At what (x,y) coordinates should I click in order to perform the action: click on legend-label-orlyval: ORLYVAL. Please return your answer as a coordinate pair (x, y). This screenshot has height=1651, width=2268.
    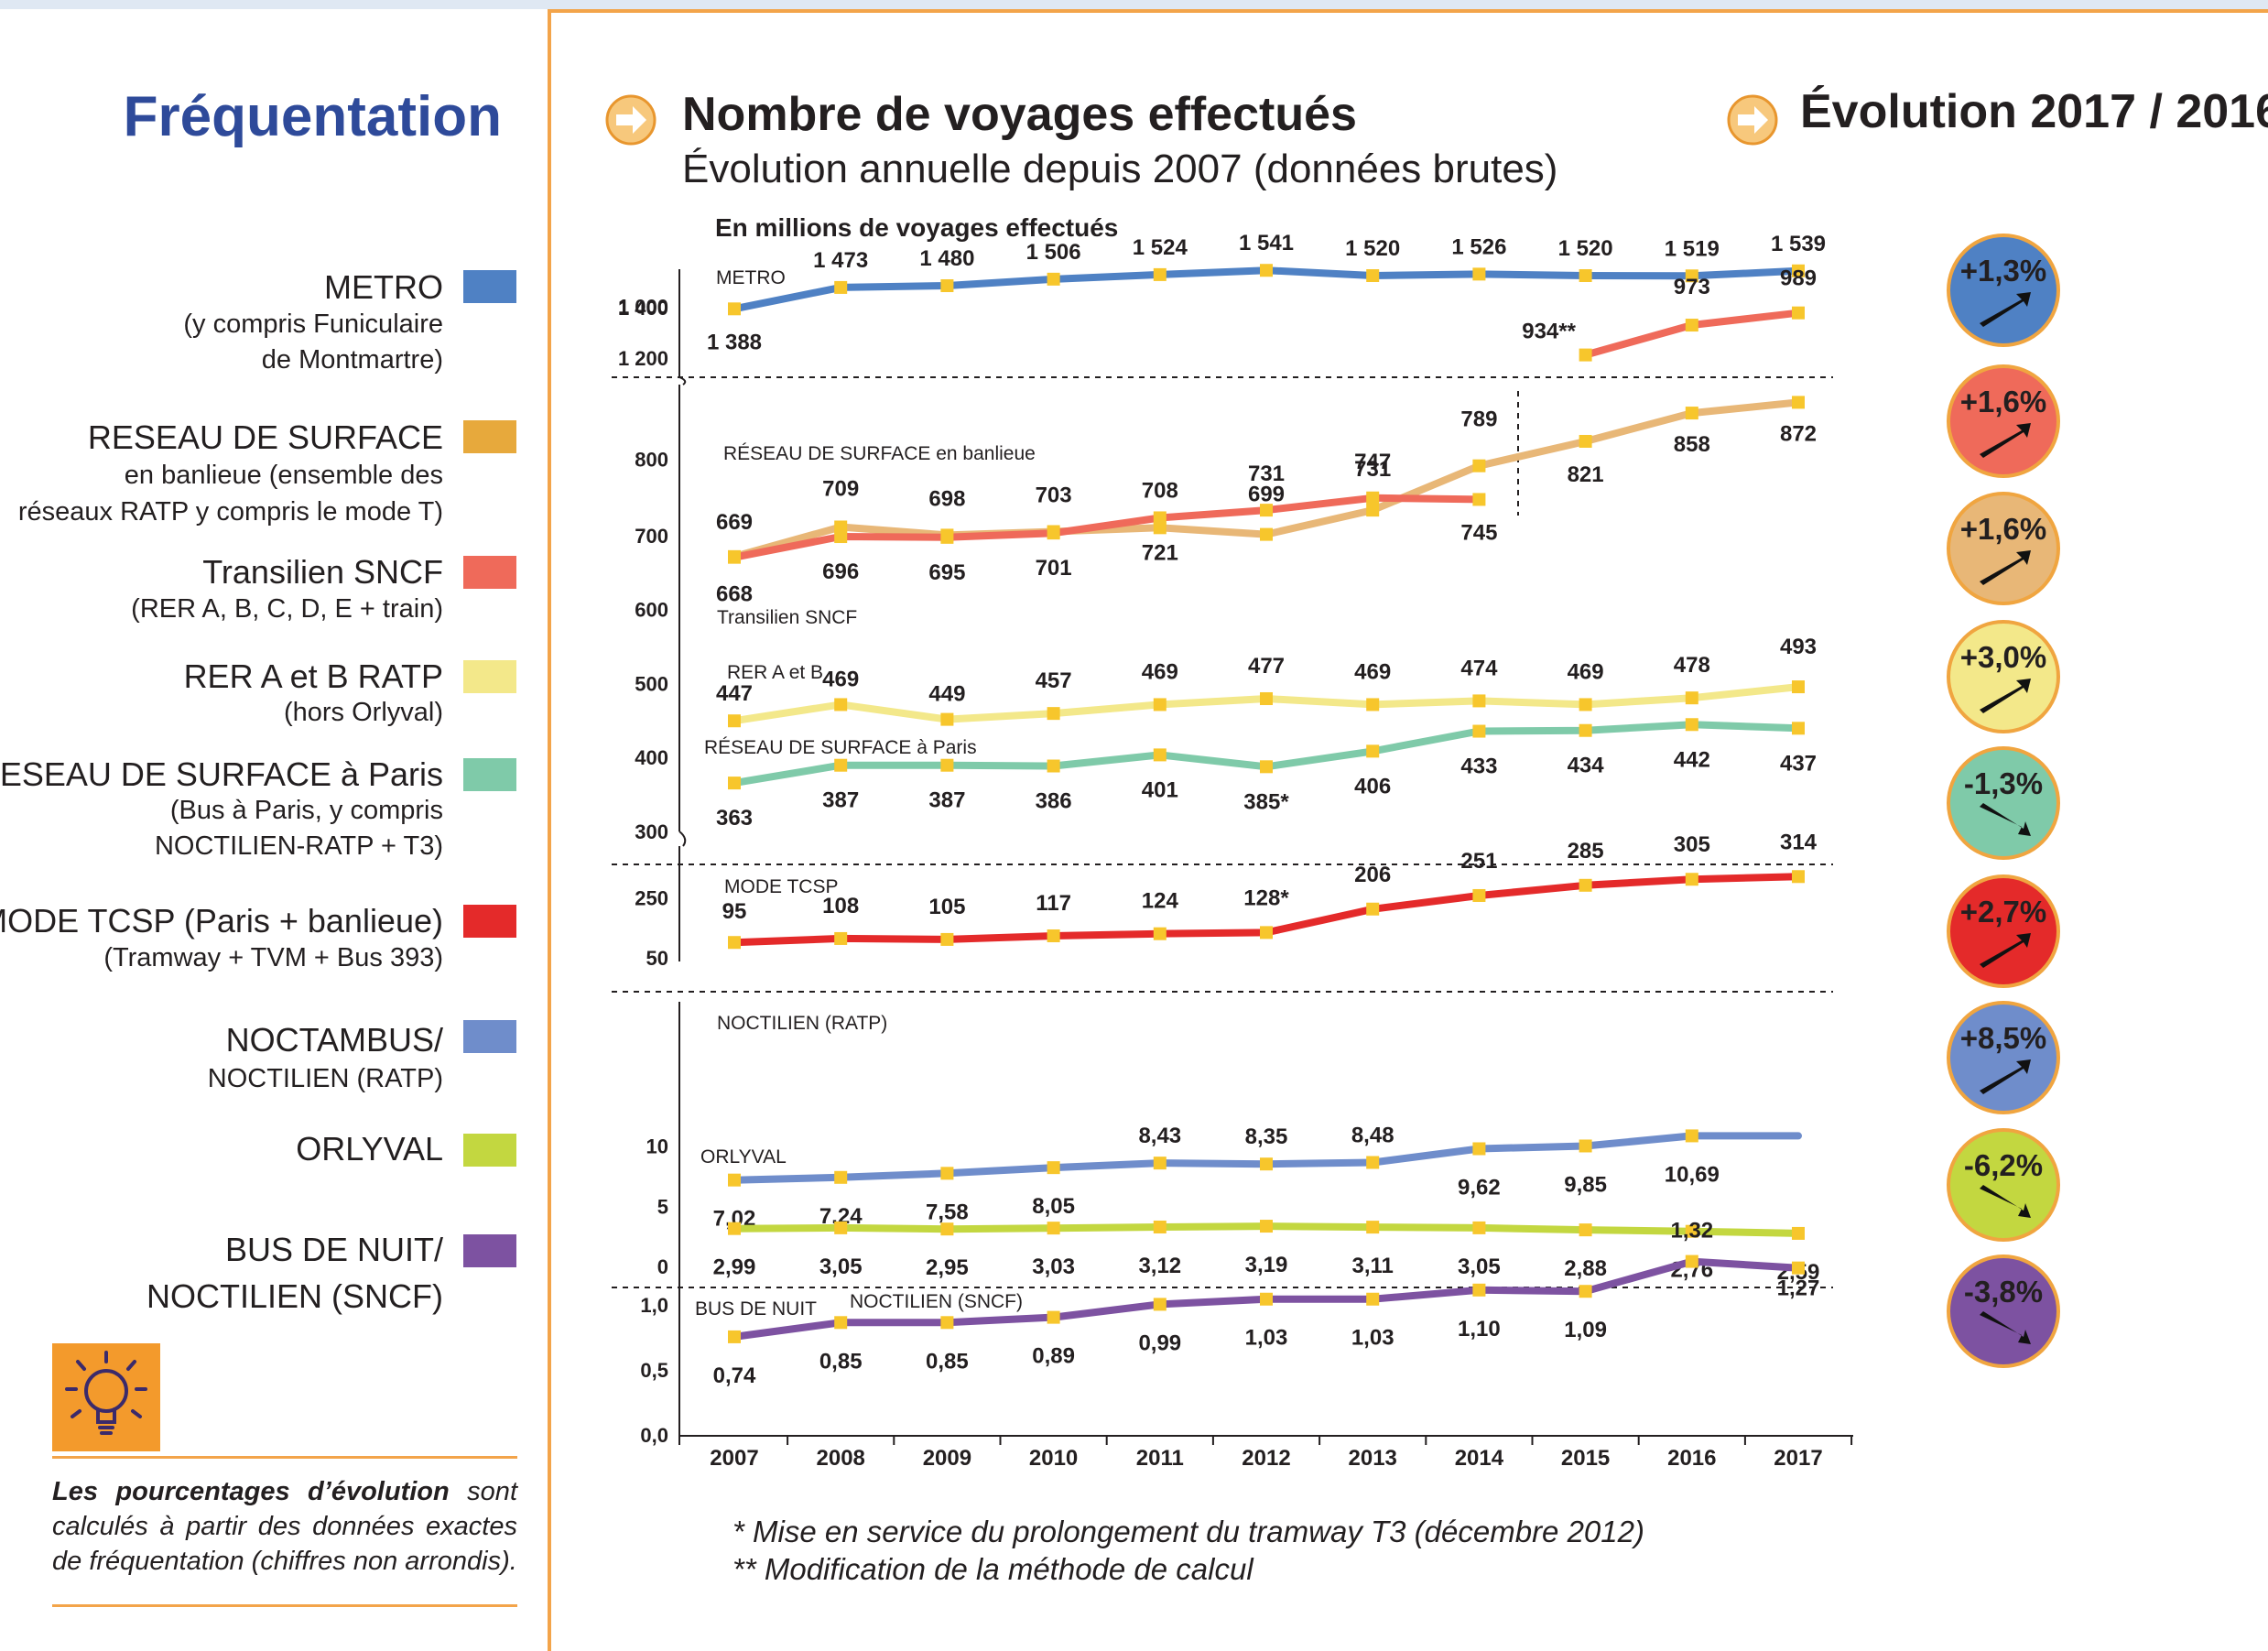
    Looking at the image, I should click on (370, 1149).